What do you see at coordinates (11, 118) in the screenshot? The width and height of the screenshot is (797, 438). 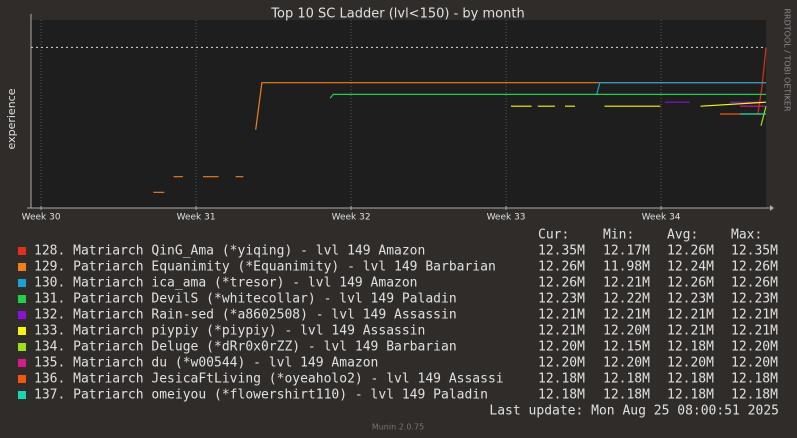 I see `y-axis-label: experience` at bounding box center [11, 118].